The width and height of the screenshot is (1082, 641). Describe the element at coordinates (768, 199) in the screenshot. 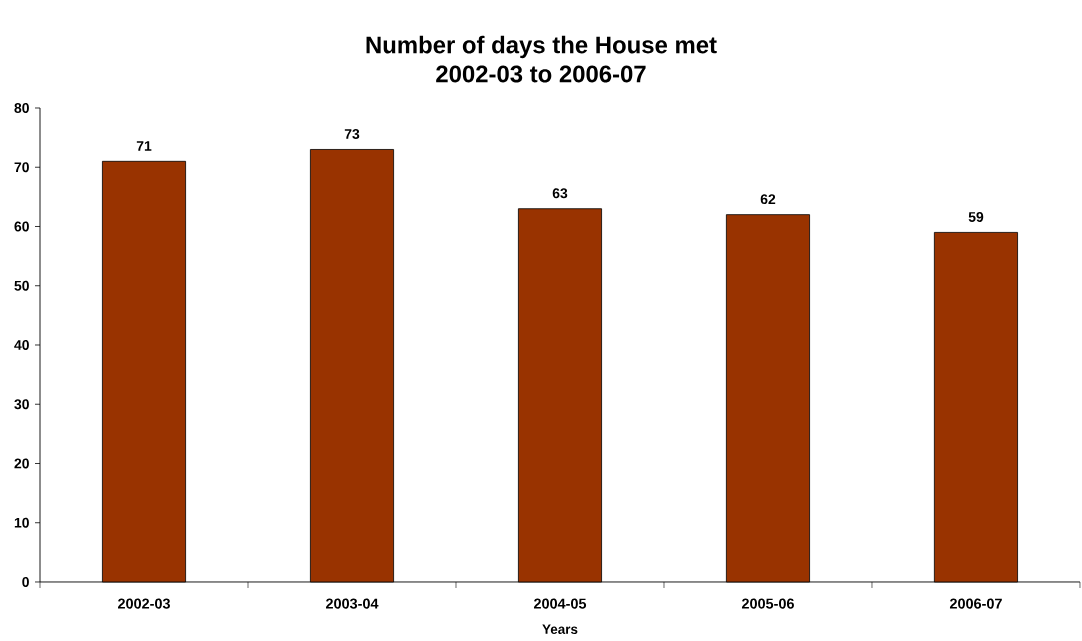

I see `data-label: 62` at that location.